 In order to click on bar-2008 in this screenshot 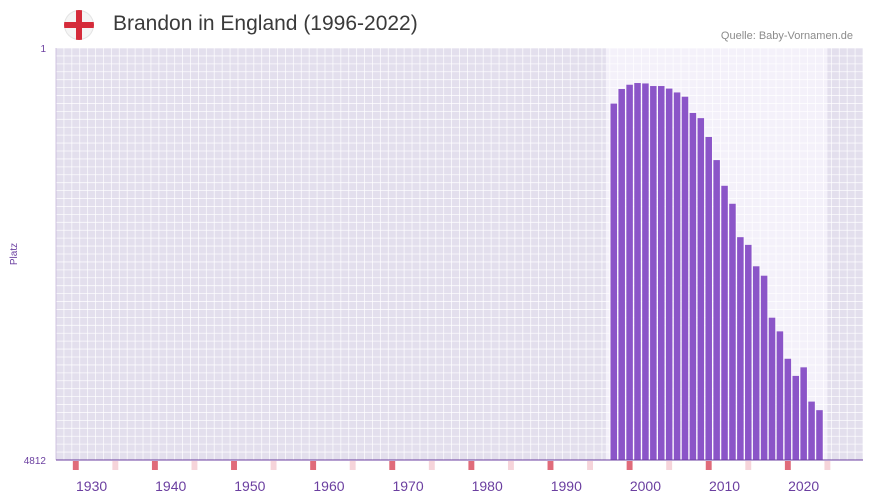, I will do `click(708, 298)`.